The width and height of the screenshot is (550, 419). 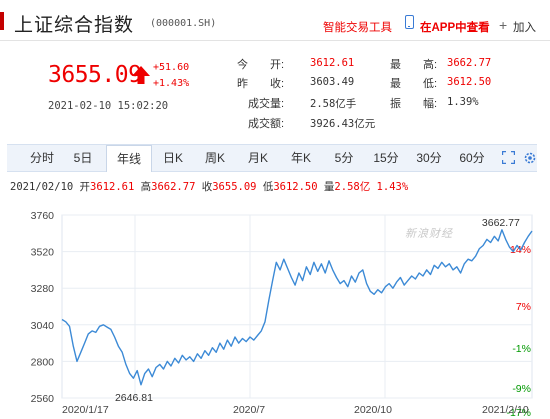 I want to click on y-tick-label: 2800, so click(x=43, y=362).